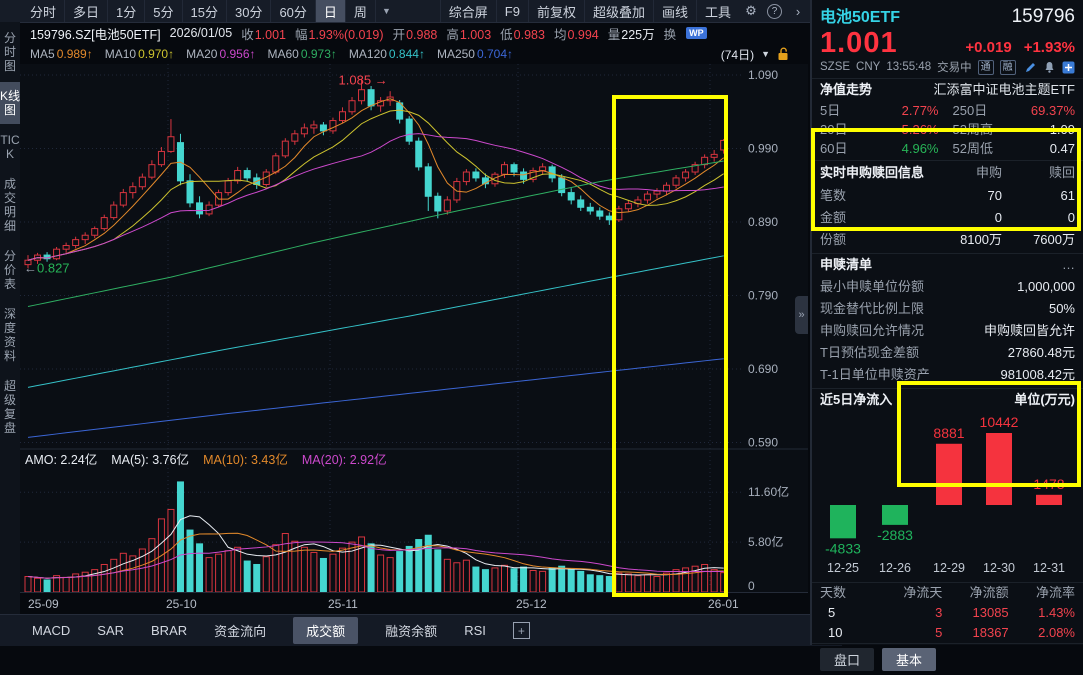 This screenshot has width=1083, height=675. What do you see at coordinates (843, 548) in the screenshot?
I see `svg-text: -4833` at bounding box center [843, 548].